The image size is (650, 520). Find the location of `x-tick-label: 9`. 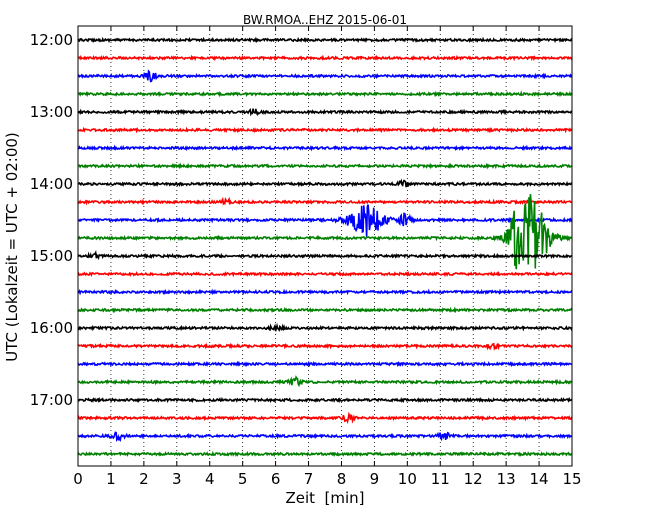

x-tick-label: 9 is located at coordinates (375, 479).